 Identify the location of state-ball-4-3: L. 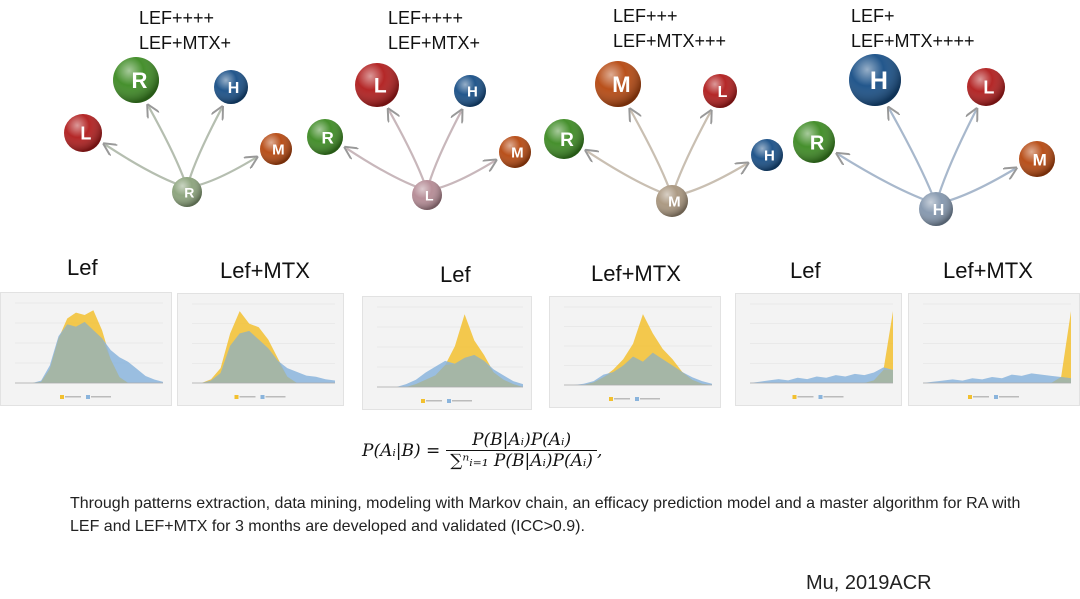
(986, 87).